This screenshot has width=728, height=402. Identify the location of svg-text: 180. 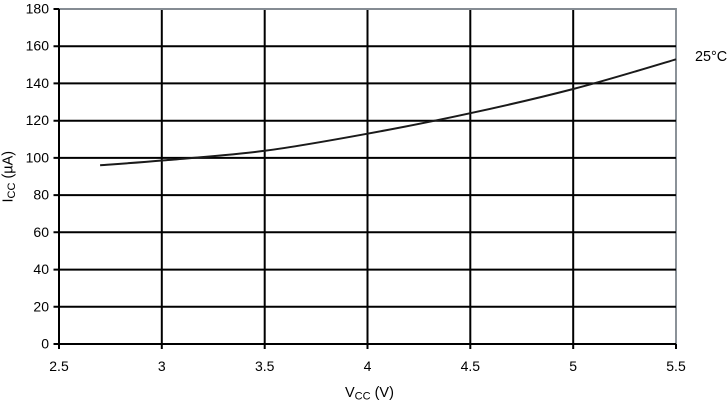
(38, 9).